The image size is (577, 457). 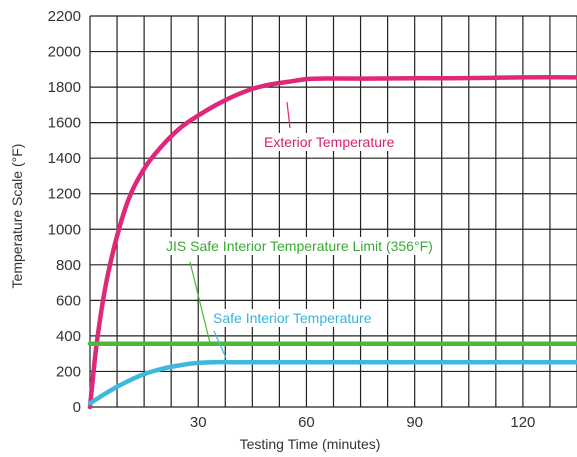 I want to click on exterior-temperature-leader, so click(x=288, y=115).